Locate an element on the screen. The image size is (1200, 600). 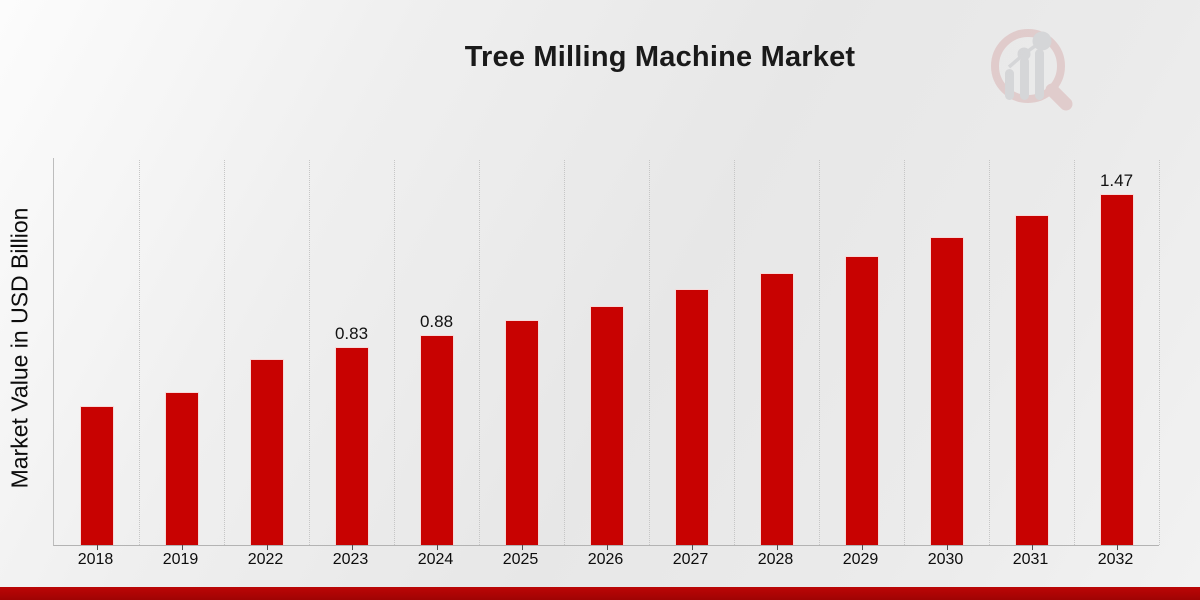
bar-2029 is located at coordinates (861, 400).